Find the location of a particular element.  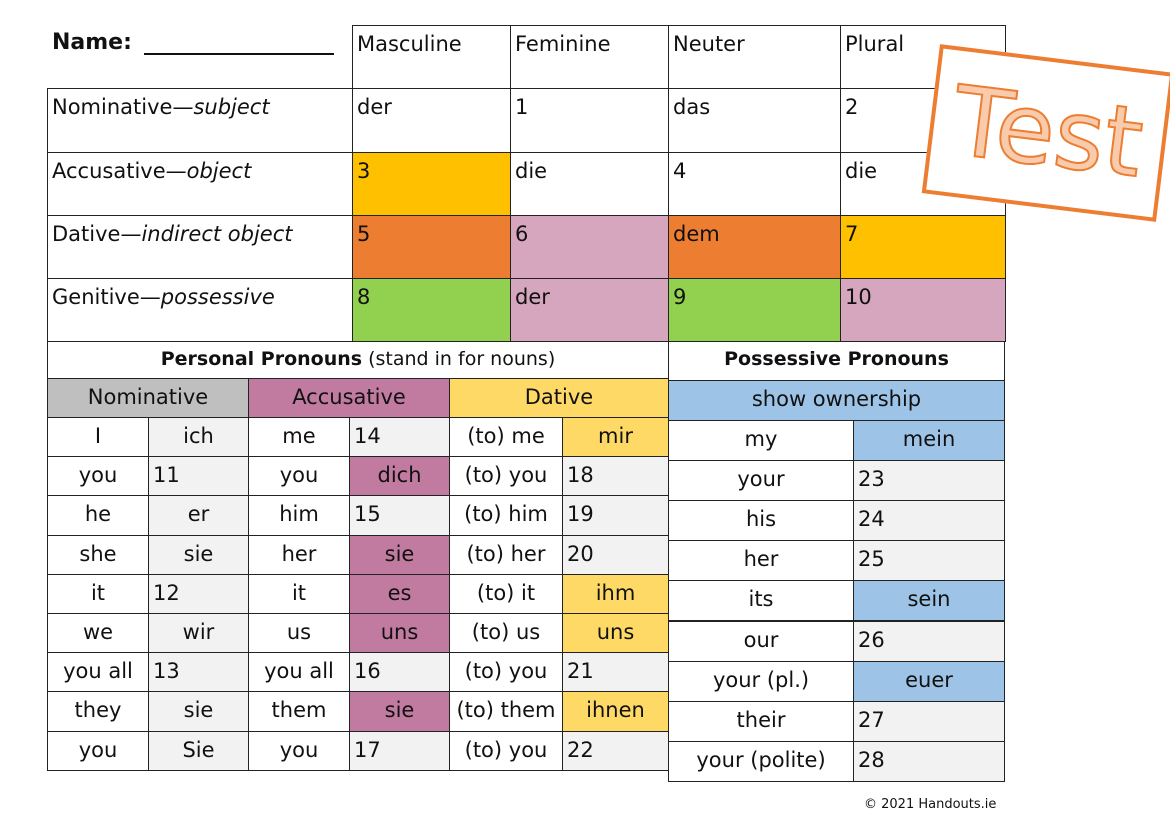

name-blank-line is located at coordinates (238, 44).